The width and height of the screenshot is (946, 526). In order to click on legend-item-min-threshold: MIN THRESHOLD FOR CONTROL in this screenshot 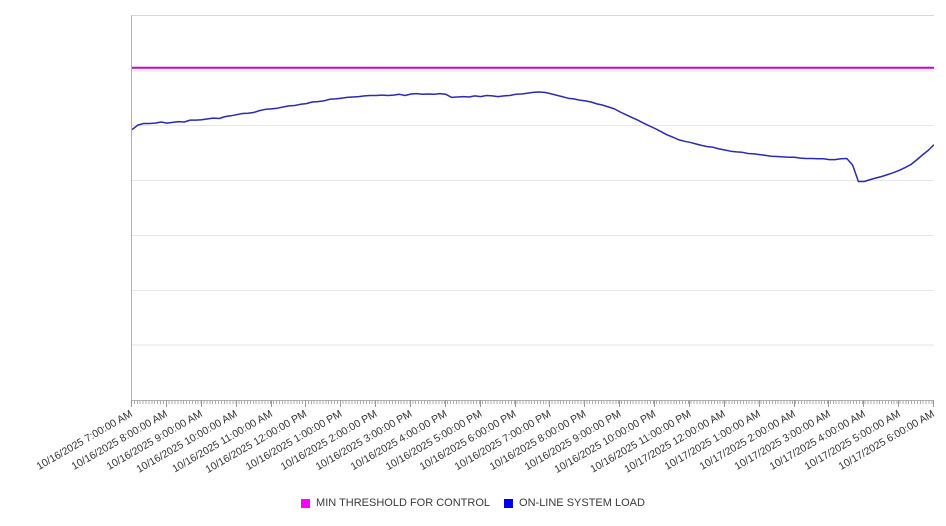, I will do `click(395, 503)`.